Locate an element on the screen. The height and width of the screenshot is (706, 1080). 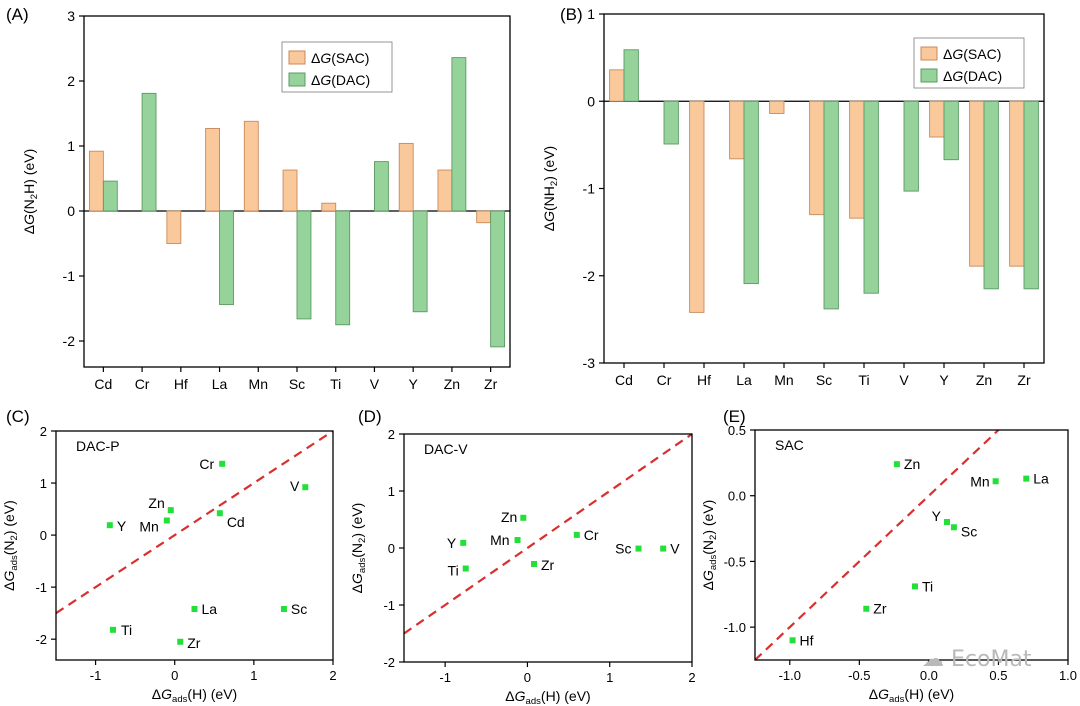
panel-A-bar-sac-y is located at coordinates (406, 177).